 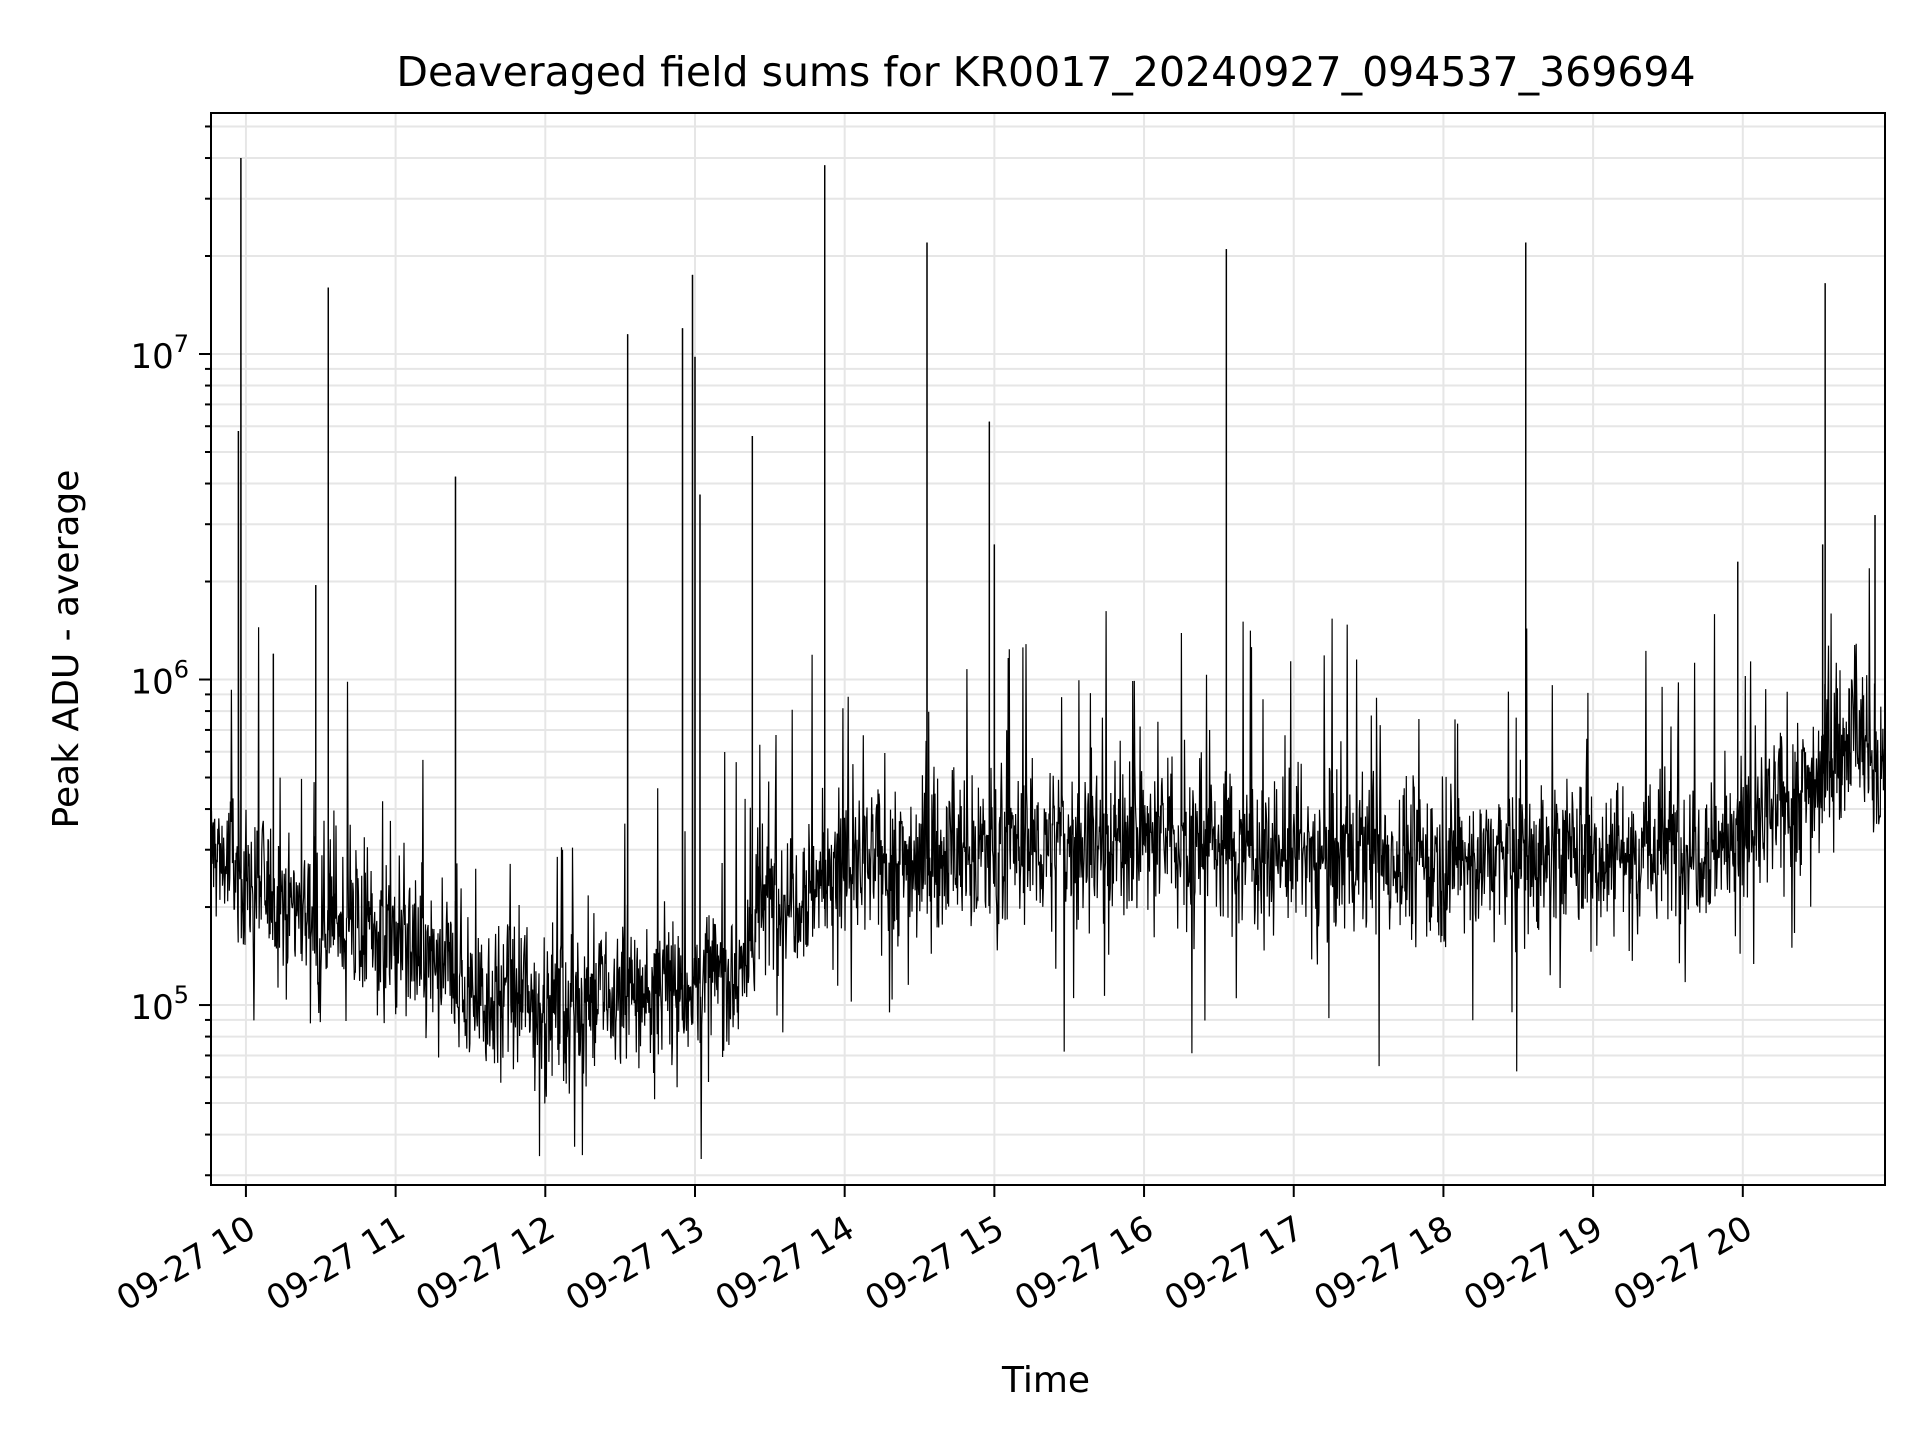 I want to click on y-tick-label: 10⁵, so click(x=159, y=1004).